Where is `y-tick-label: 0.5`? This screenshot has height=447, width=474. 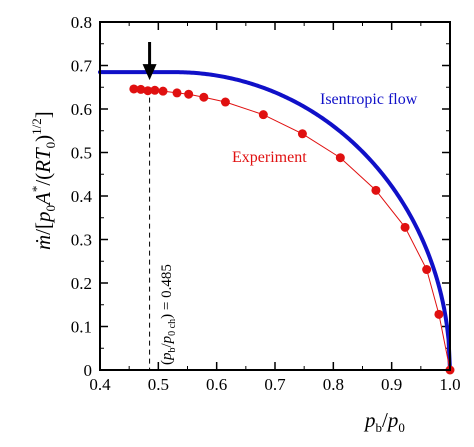
y-tick-label: 0.5 is located at coordinates (81, 153).